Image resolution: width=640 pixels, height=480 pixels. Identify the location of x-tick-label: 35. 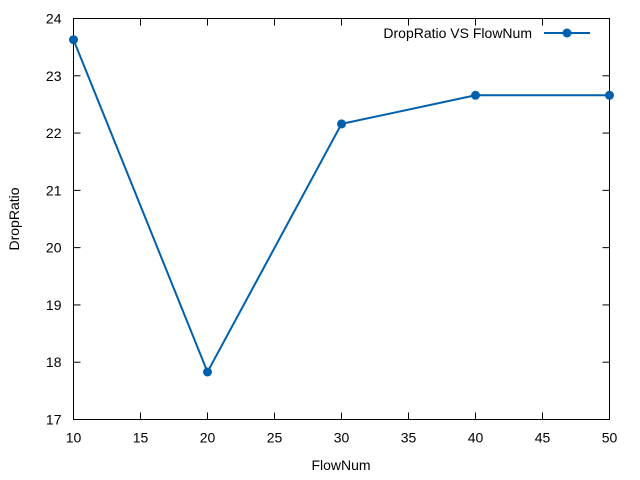
(409, 438).